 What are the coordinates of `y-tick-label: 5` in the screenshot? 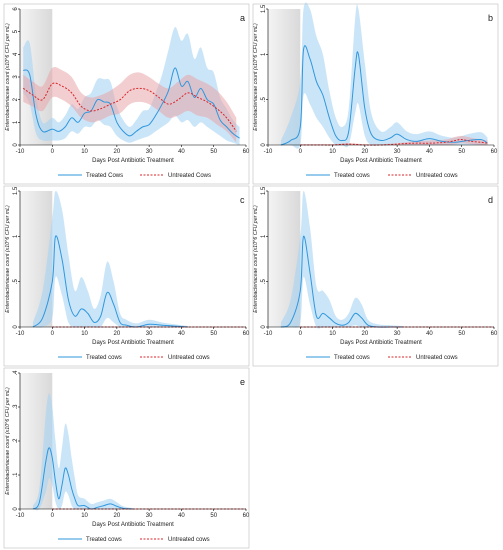 It's located at (16, 31).